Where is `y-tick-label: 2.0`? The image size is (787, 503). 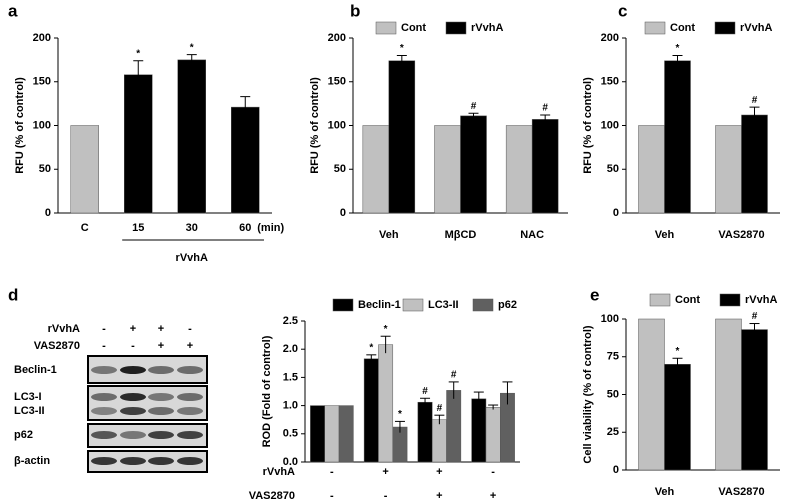 y-tick-label: 2.0 is located at coordinates (290, 349).